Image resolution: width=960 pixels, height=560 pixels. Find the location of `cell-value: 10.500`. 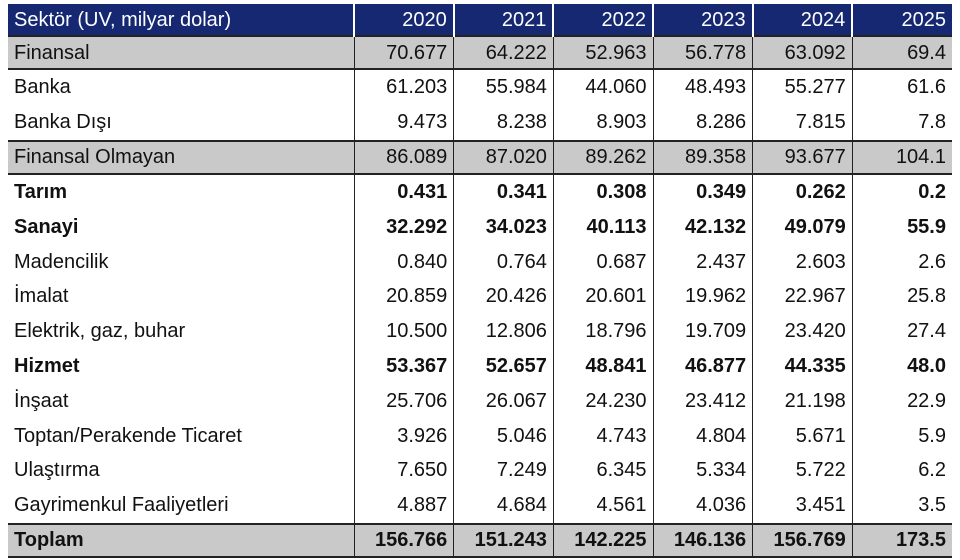

cell-value: 10.500 is located at coordinates (404, 331).